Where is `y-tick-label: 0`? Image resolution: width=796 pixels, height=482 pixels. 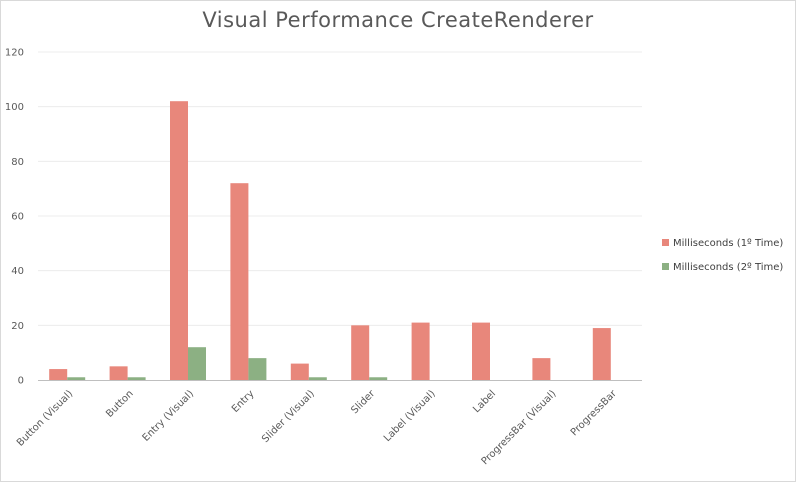 y-tick-label: 0 is located at coordinates (21, 381).